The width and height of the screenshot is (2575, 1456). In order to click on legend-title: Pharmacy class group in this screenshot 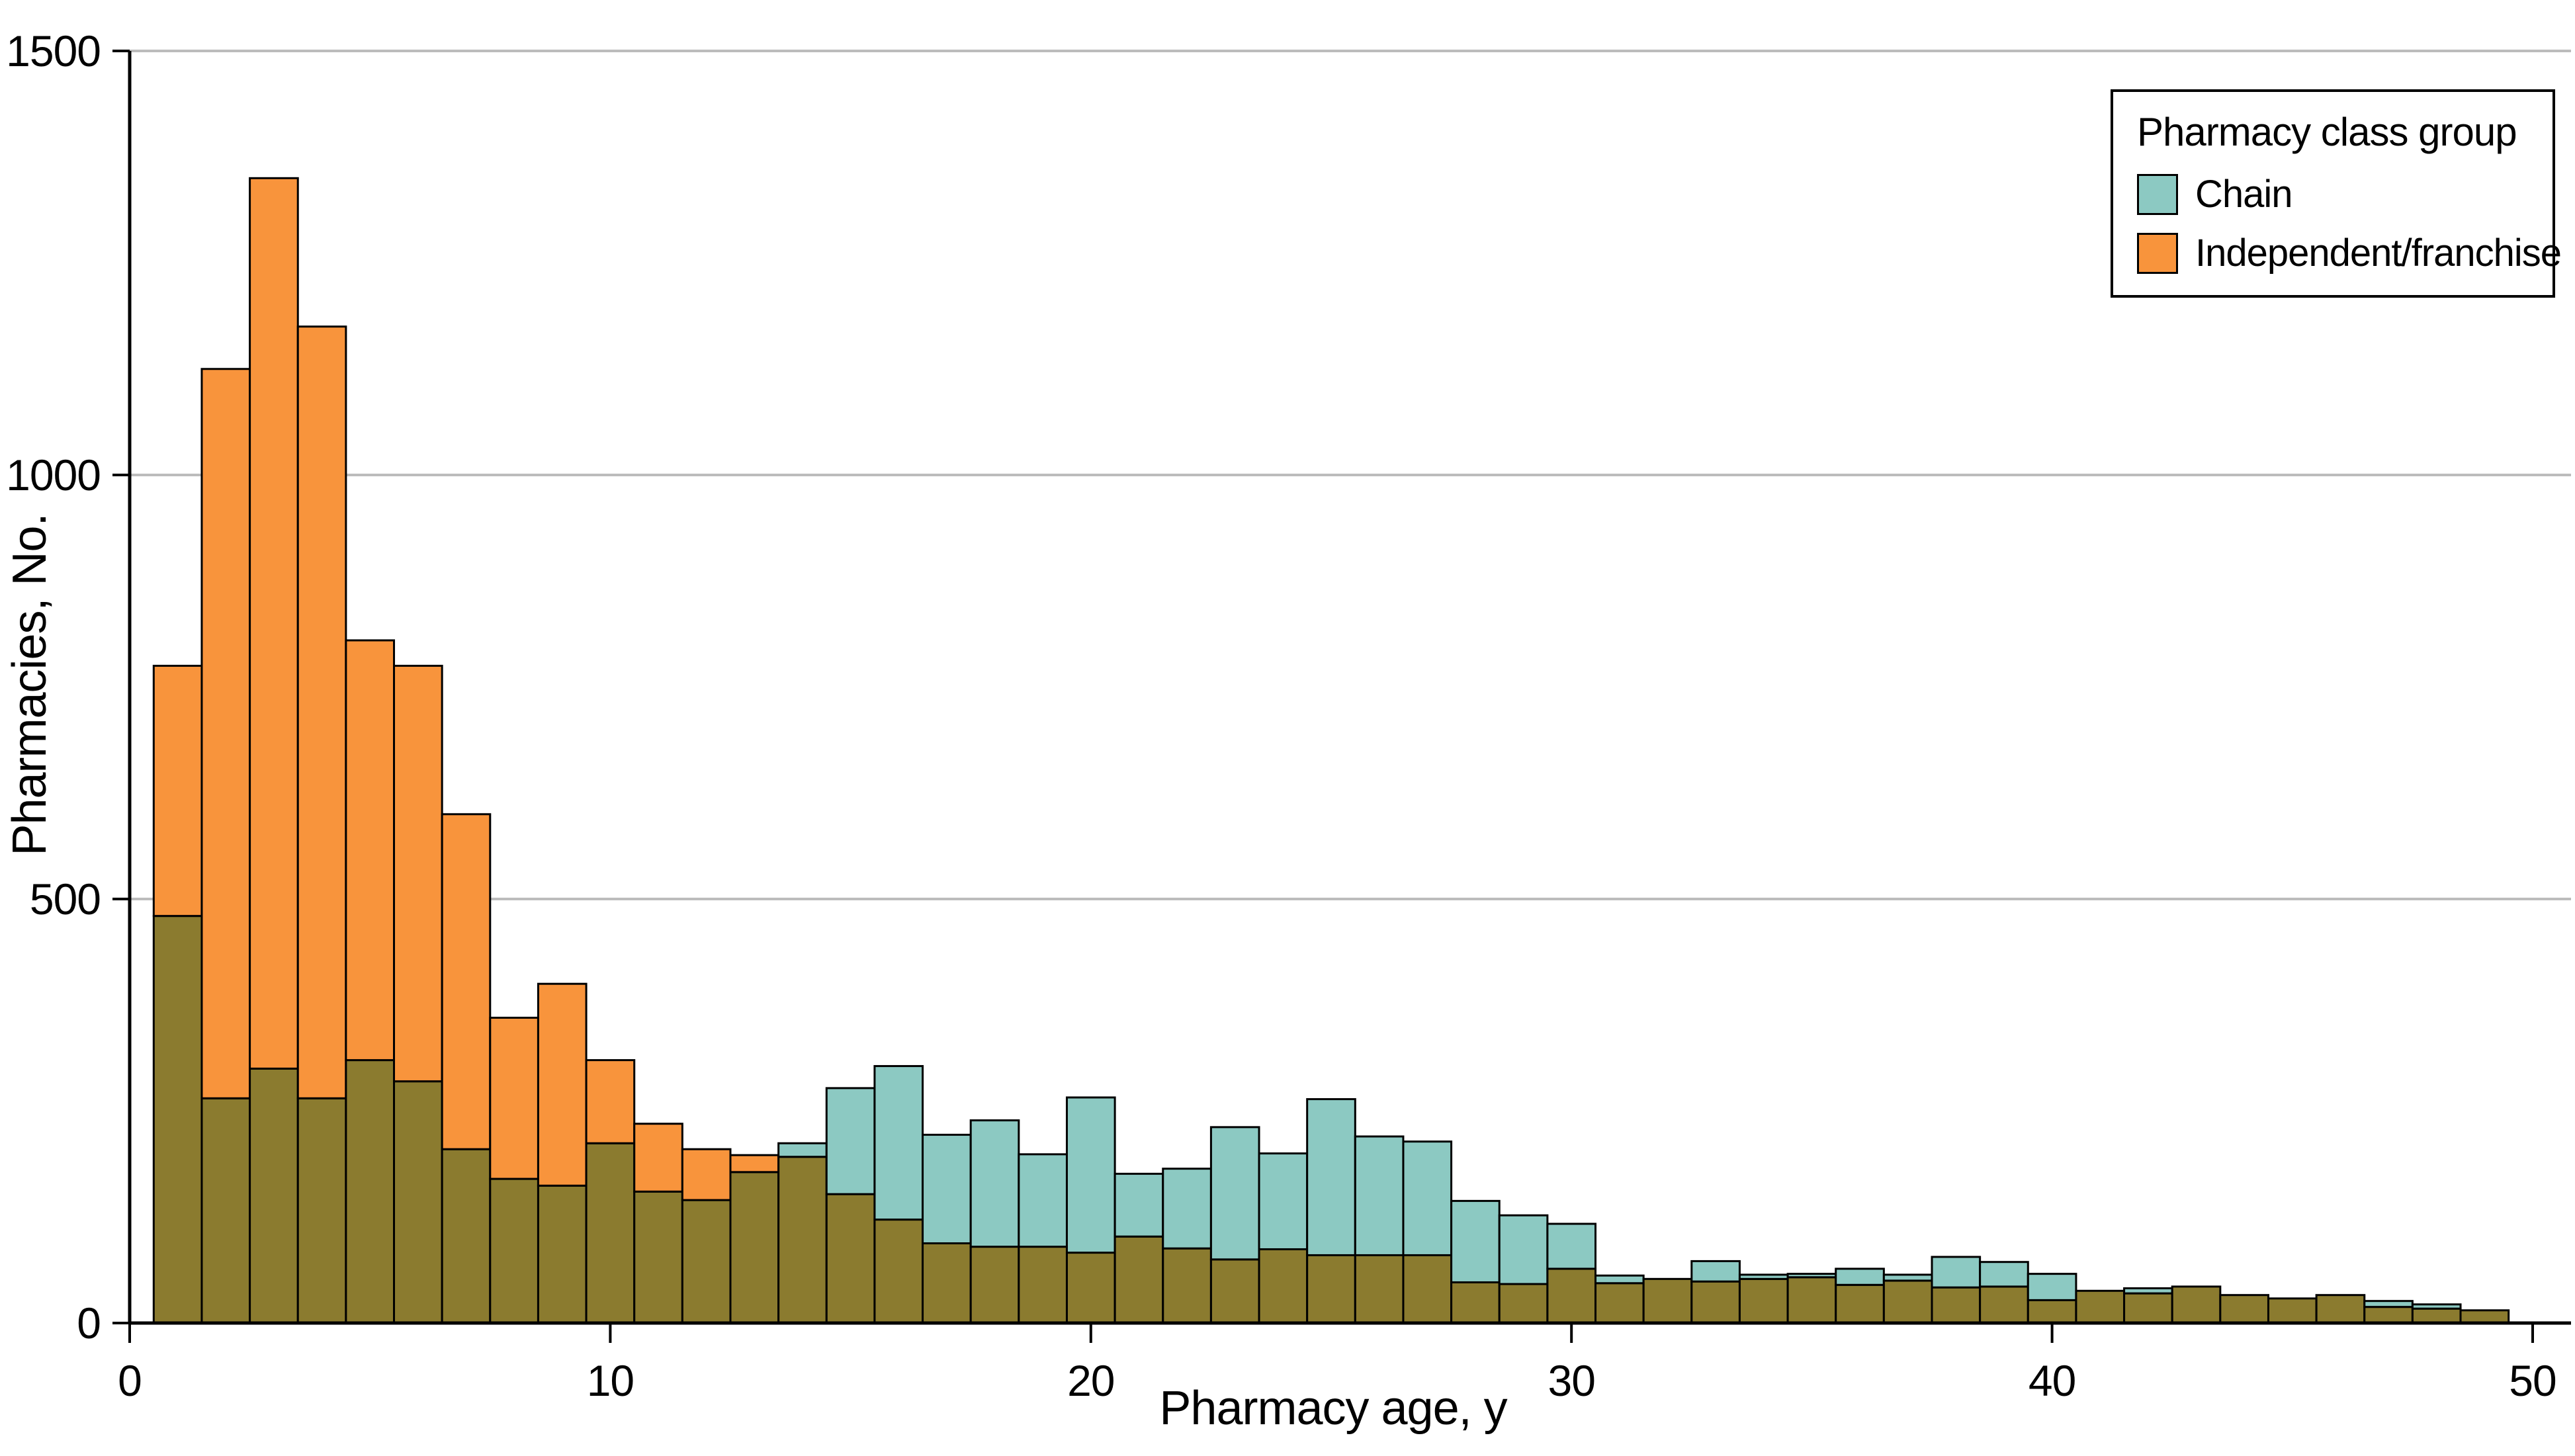, I will do `click(2327, 132)`.